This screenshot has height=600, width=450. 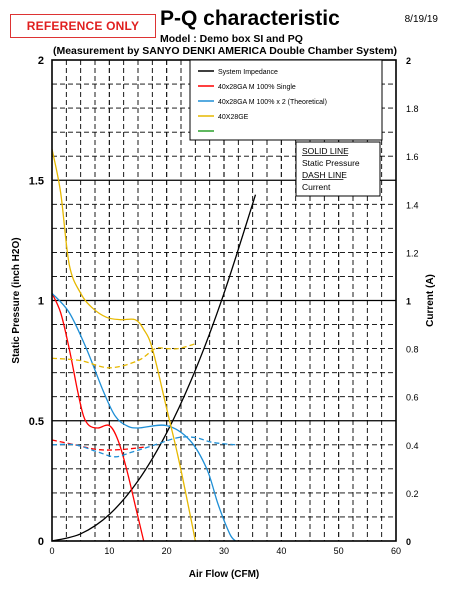 What do you see at coordinates (83, 26) in the screenshot?
I see `reference-only-badge: REFERENCE ONLY` at bounding box center [83, 26].